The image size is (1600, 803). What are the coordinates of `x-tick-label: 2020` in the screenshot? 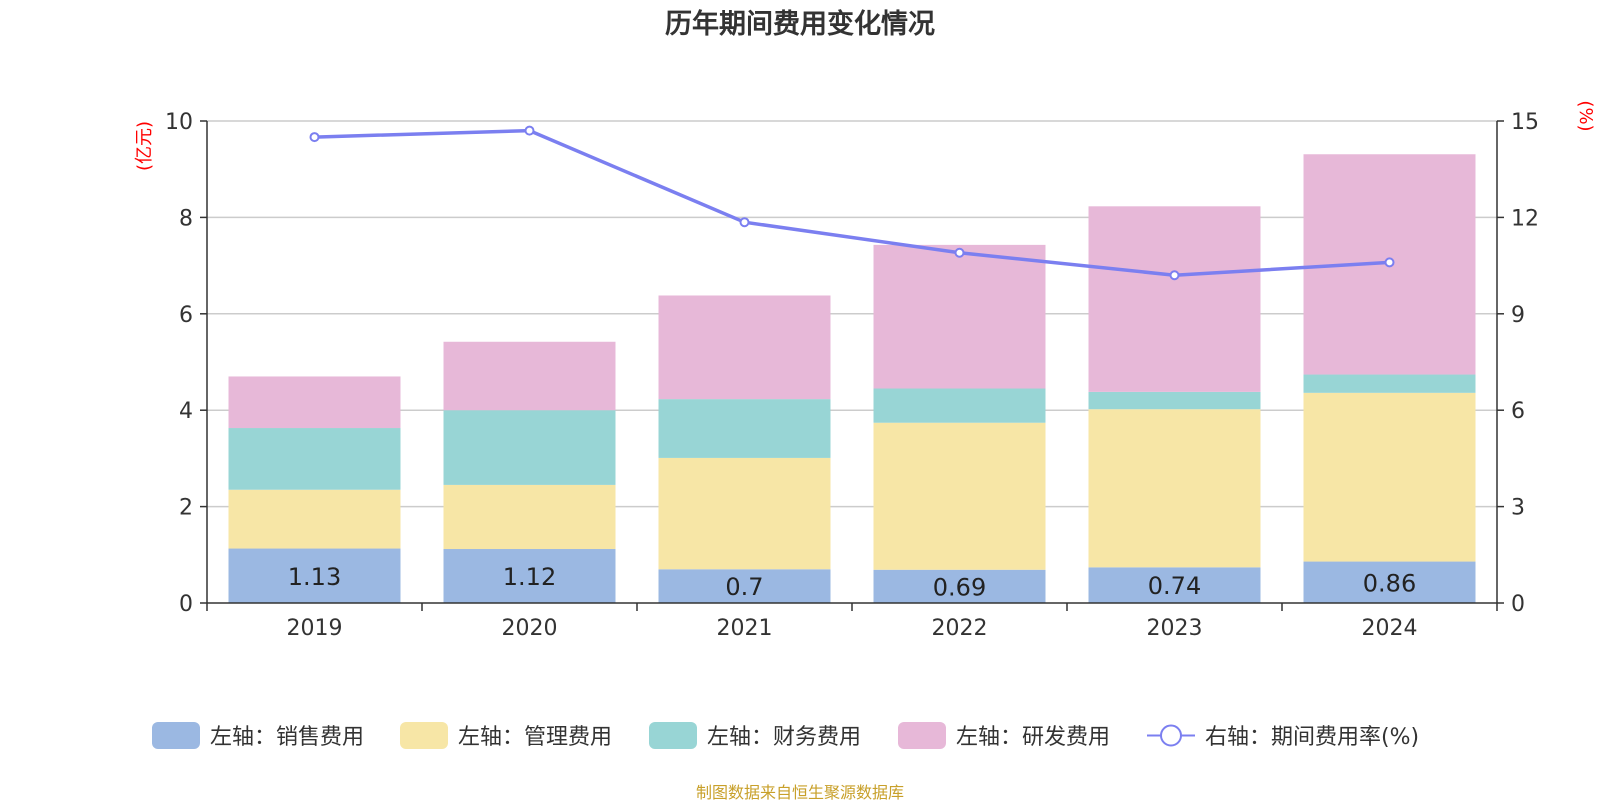 It's located at (530, 628).